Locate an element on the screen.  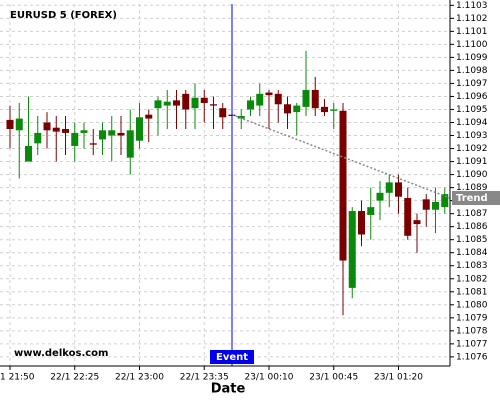
y-tick-label: 1.1099 is located at coordinates (472, 58).